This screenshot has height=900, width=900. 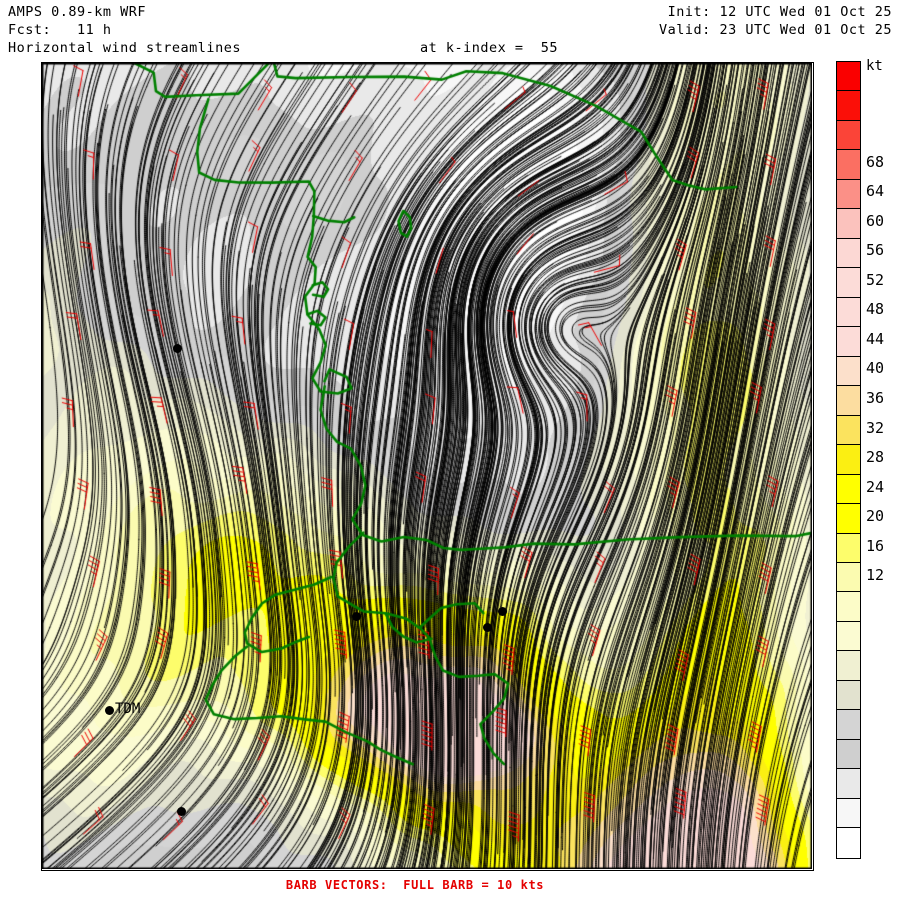 What do you see at coordinates (124, 48) in the screenshot?
I see `header-field: Horizontal wind streamlines` at bounding box center [124, 48].